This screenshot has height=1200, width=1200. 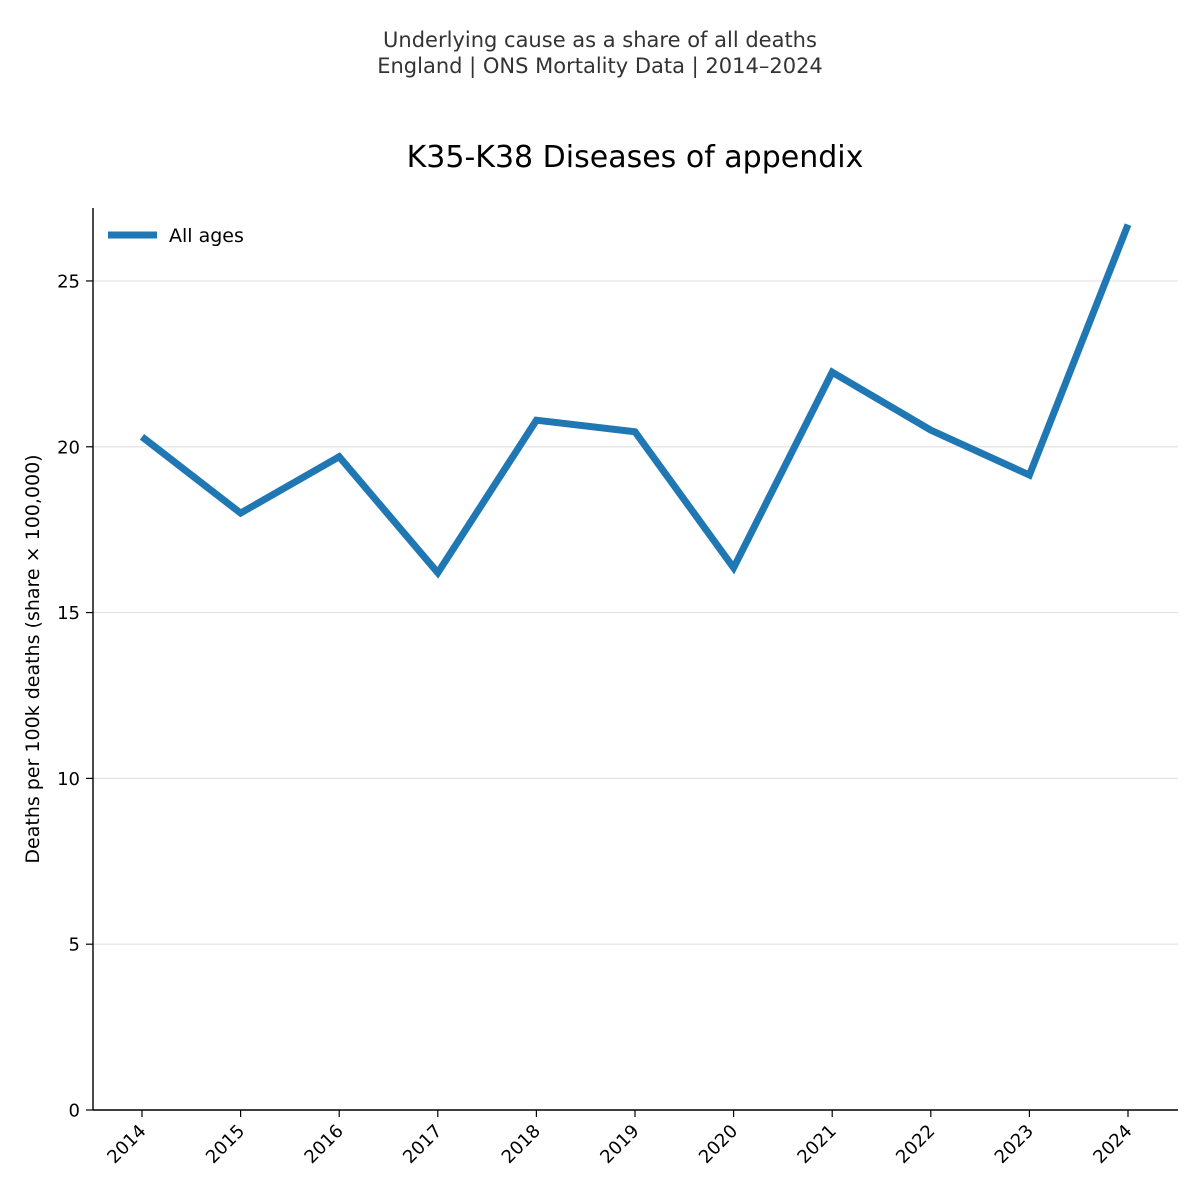 I want to click on y-ticks: 0 5 10 15 20 25, so click(x=75, y=696).